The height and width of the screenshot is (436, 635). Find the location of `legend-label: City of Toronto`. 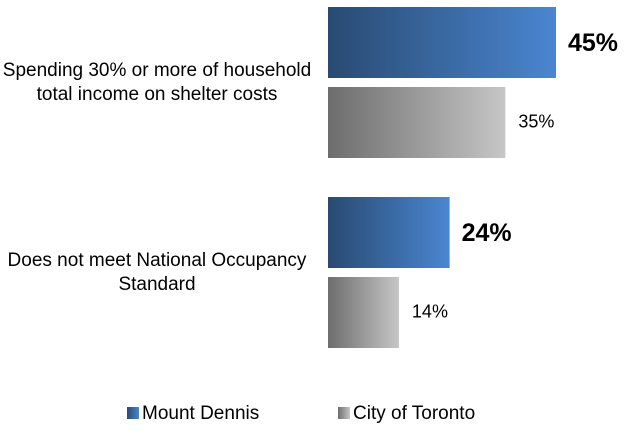

legend-label: City of Toronto is located at coordinates (414, 413).